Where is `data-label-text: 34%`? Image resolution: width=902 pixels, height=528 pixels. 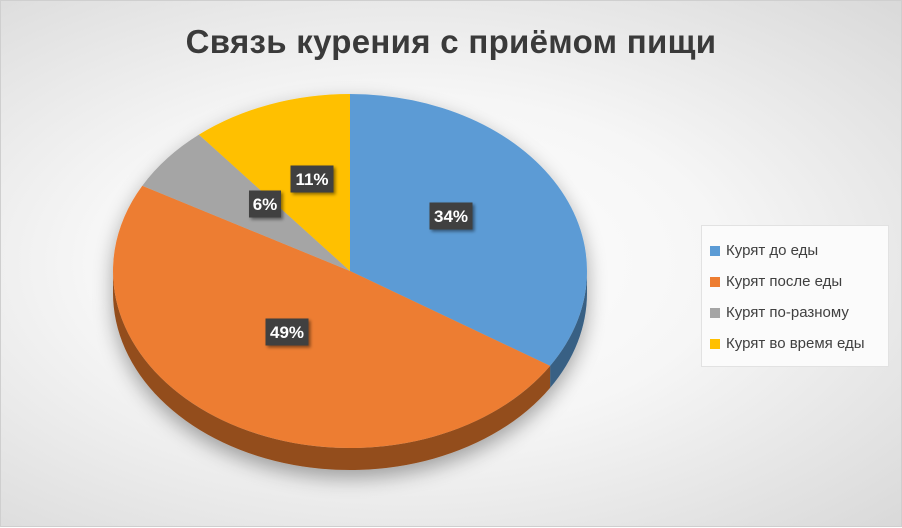 data-label-text: 34% is located at coordinates (451, 216).